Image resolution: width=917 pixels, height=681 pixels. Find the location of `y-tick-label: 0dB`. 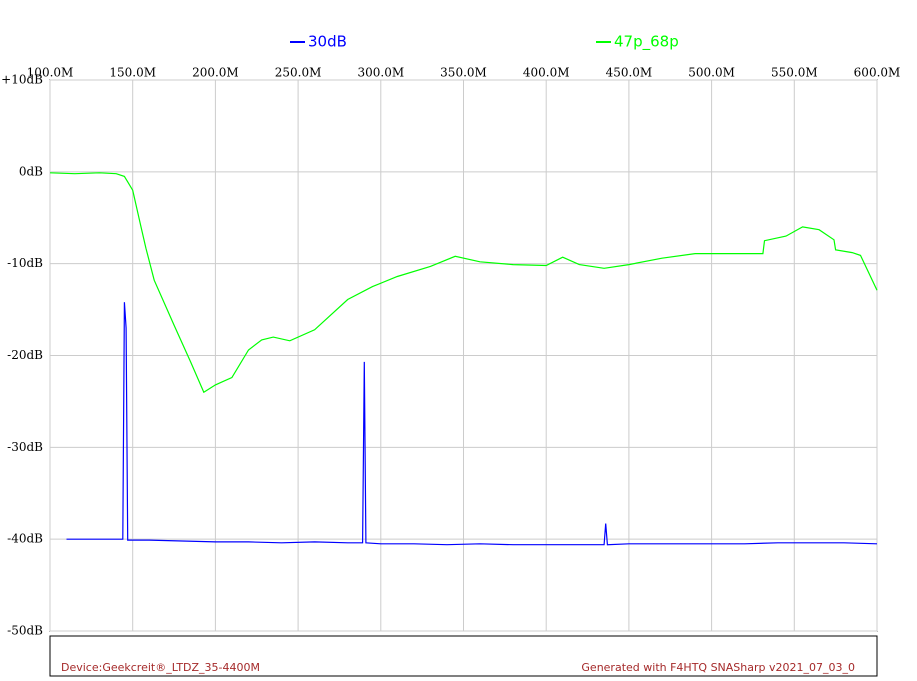

y-tick-label: 0dB is located at coordinates (31, 171).